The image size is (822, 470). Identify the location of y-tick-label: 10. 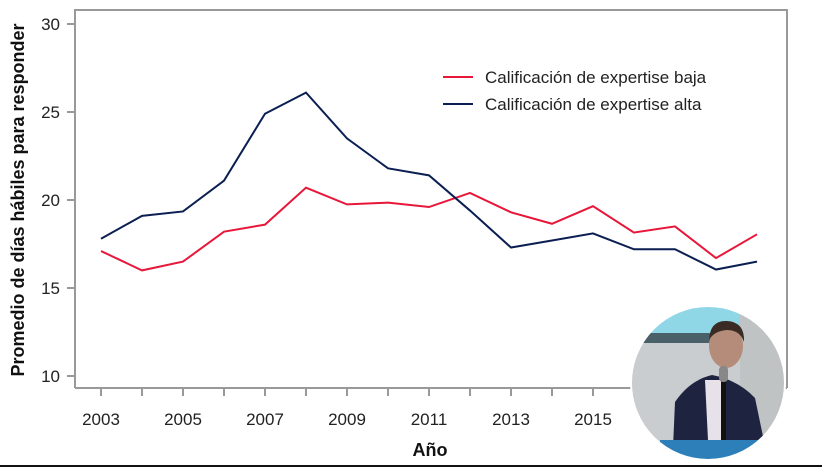
(50, 376).